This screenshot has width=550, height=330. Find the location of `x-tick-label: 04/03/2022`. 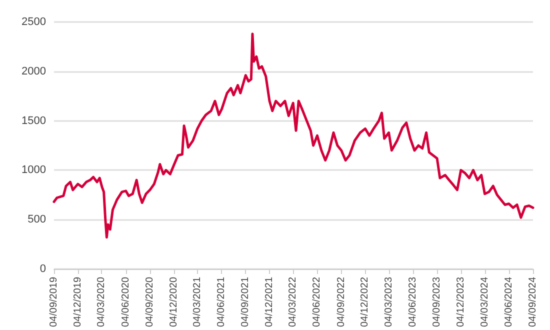

x-tick-label: 04/03/2022 is located at coordinates (293, 302).